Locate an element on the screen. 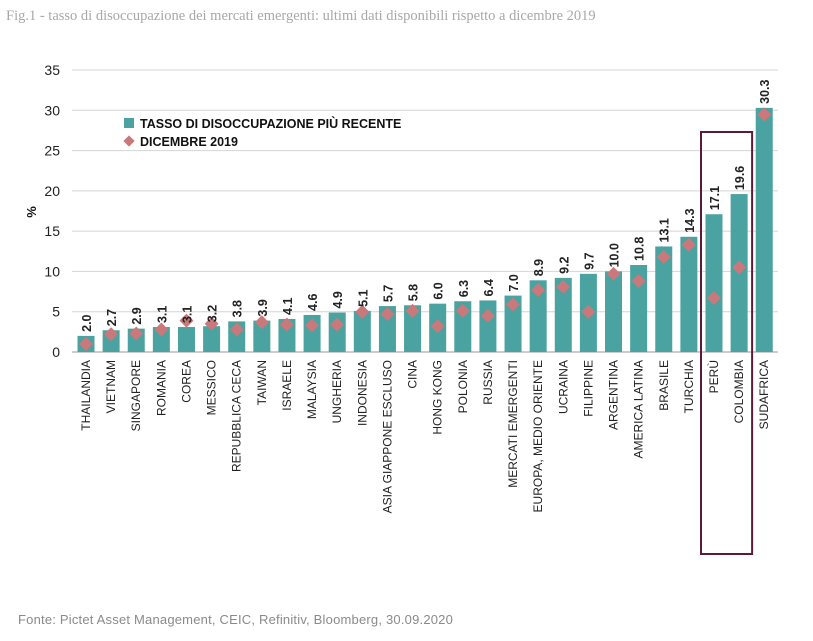 The image size is (813, 641). value-label: 5.1 is located at coordinates (363, 297).